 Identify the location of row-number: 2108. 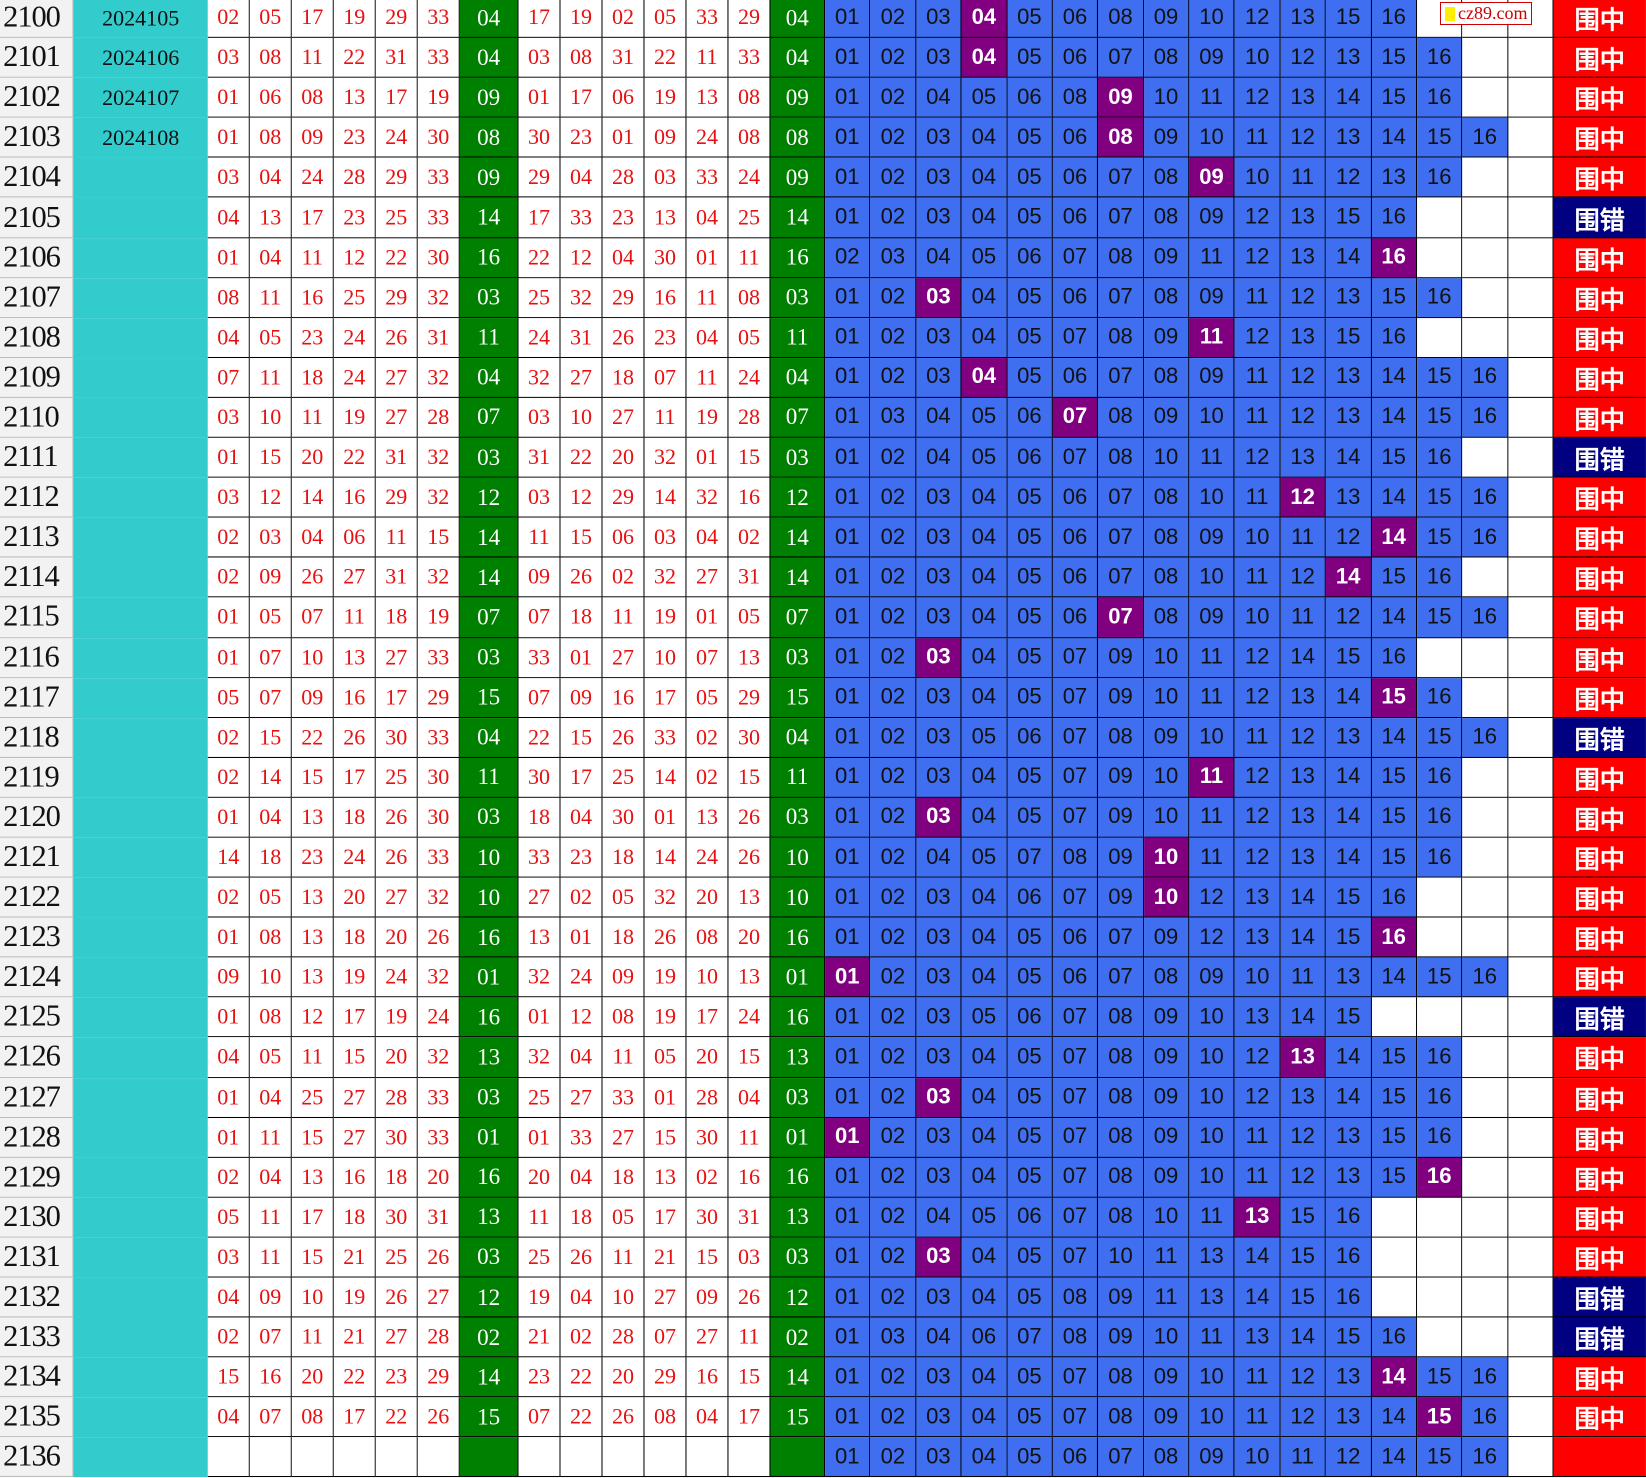
(37, 337).